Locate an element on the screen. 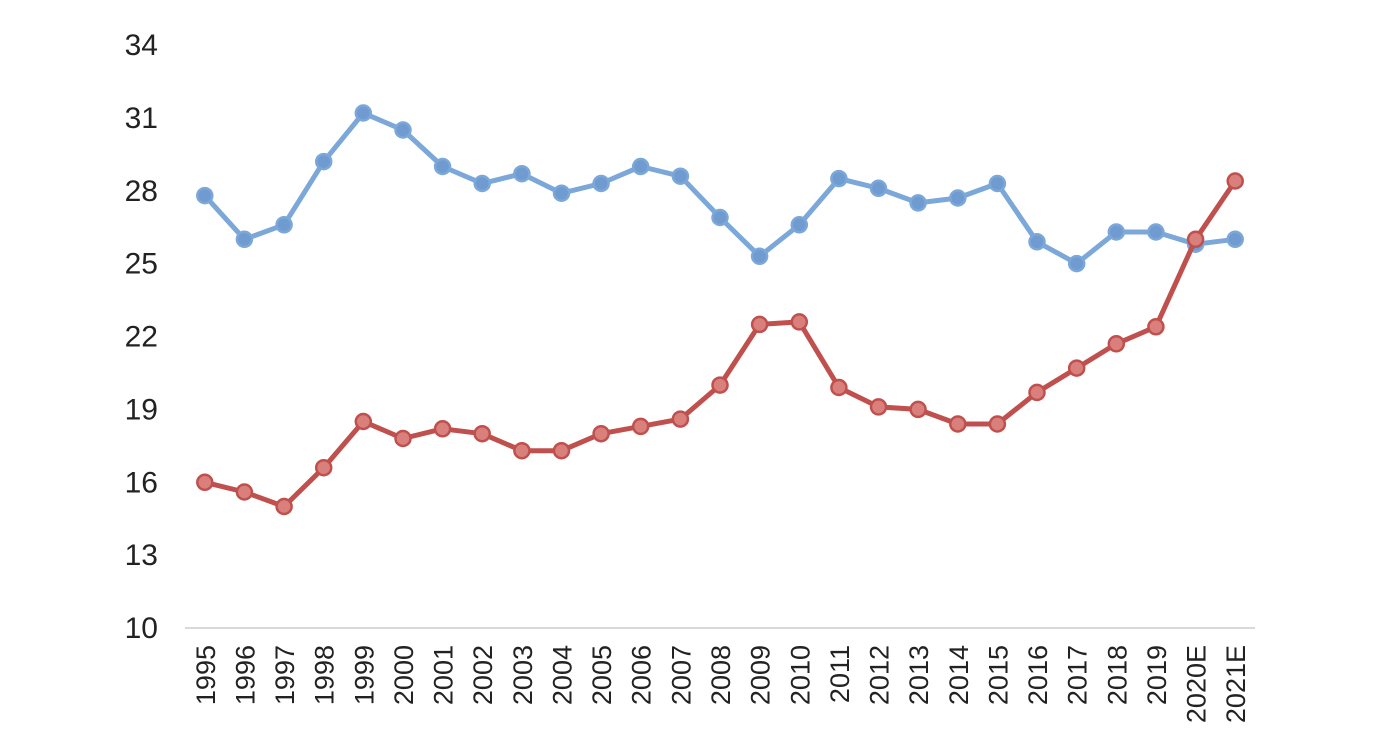 This screenshot has width=1400, height=735. y-tick-label: 34 is located at coordinates (141, 45).